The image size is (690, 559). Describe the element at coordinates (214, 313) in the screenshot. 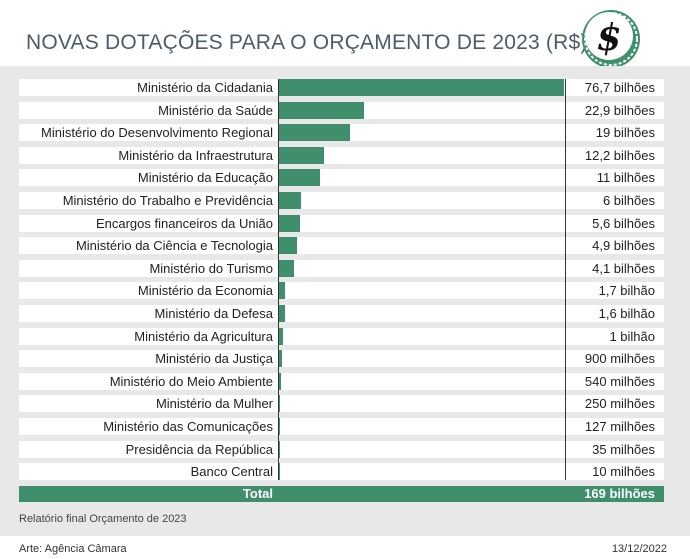

I see `bar-label: Ministério da Defesa` at that location.